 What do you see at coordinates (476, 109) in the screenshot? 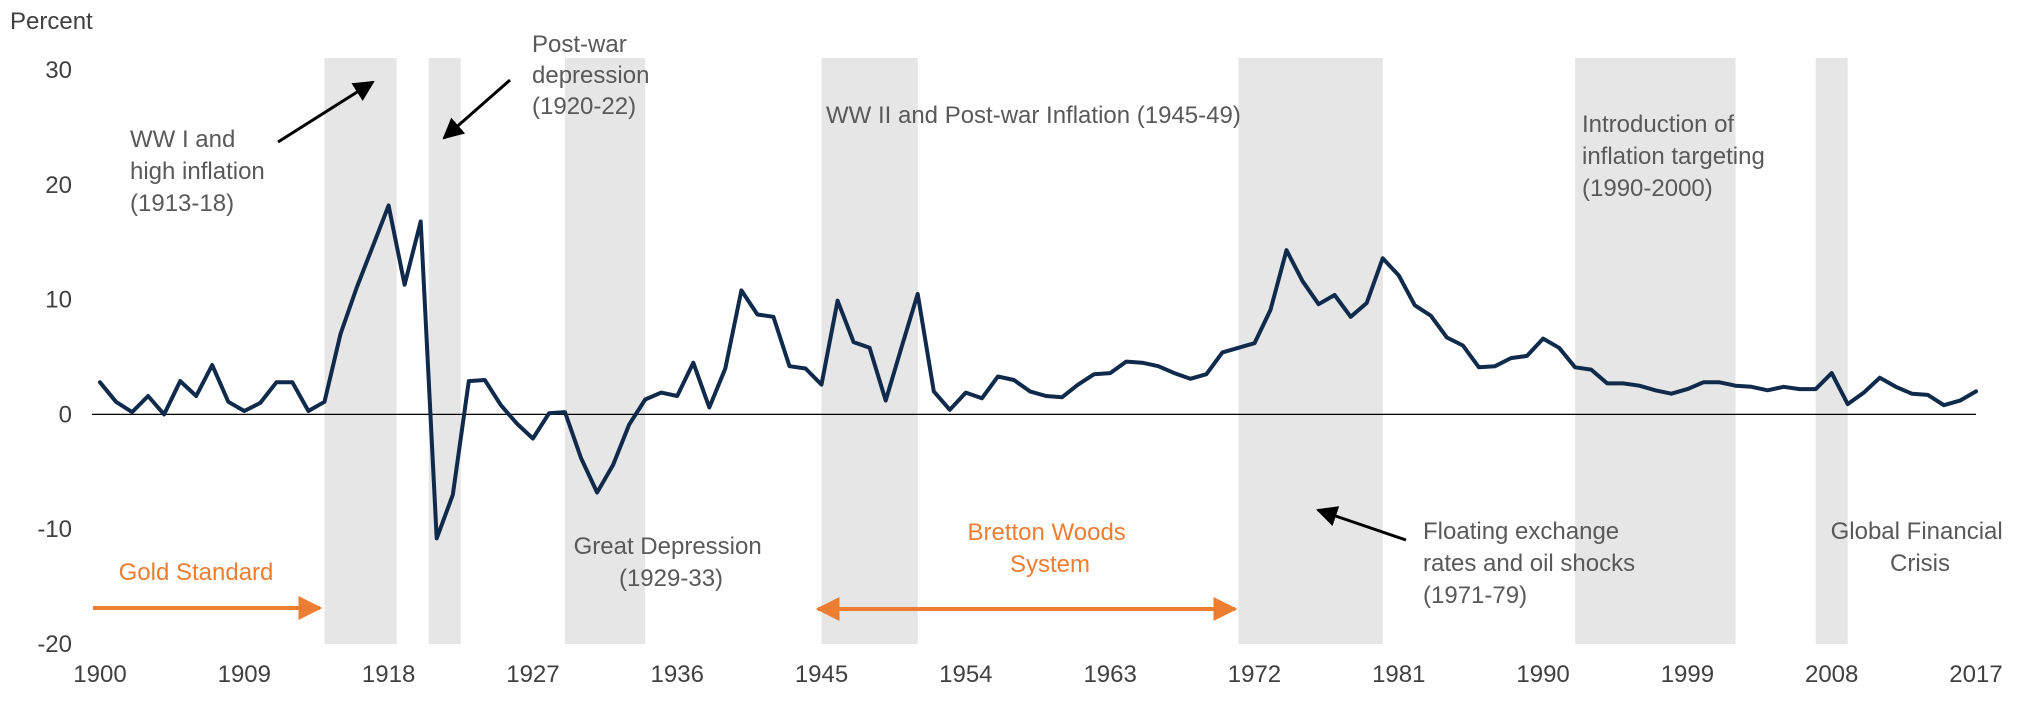
I see `annotation-postwar-arrow` at bounding box center [476, 109].